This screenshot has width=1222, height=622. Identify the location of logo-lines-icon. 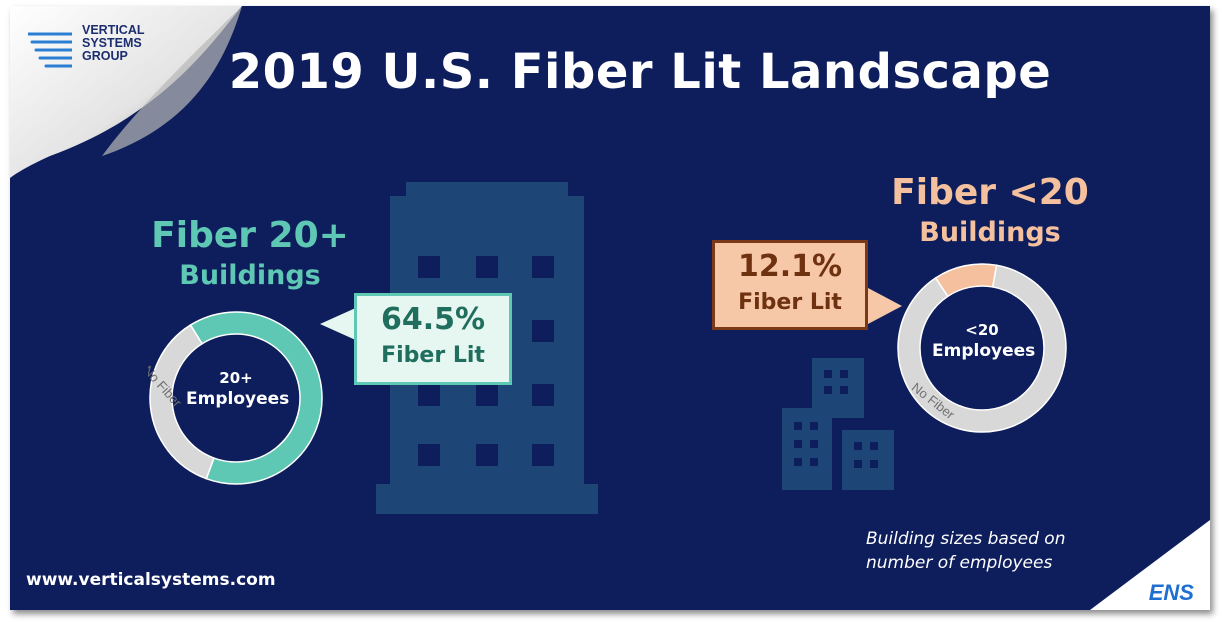
(50, 50).